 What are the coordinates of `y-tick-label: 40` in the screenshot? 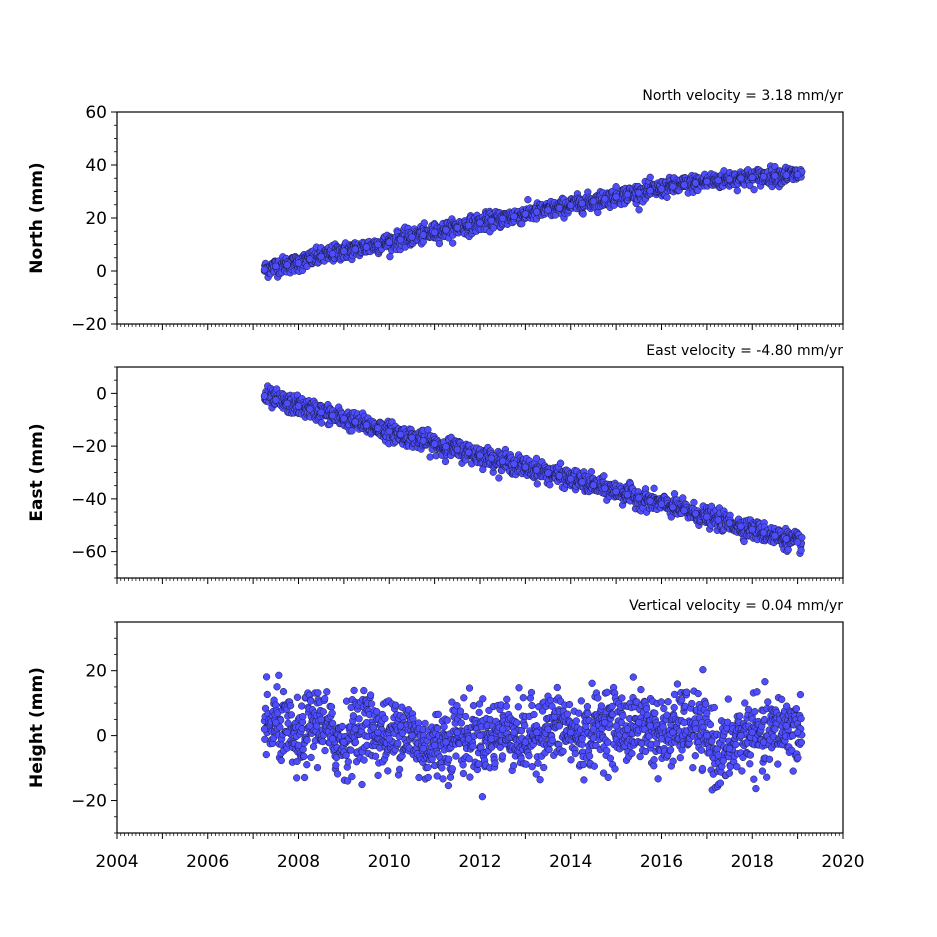 It's located at (96, 166).